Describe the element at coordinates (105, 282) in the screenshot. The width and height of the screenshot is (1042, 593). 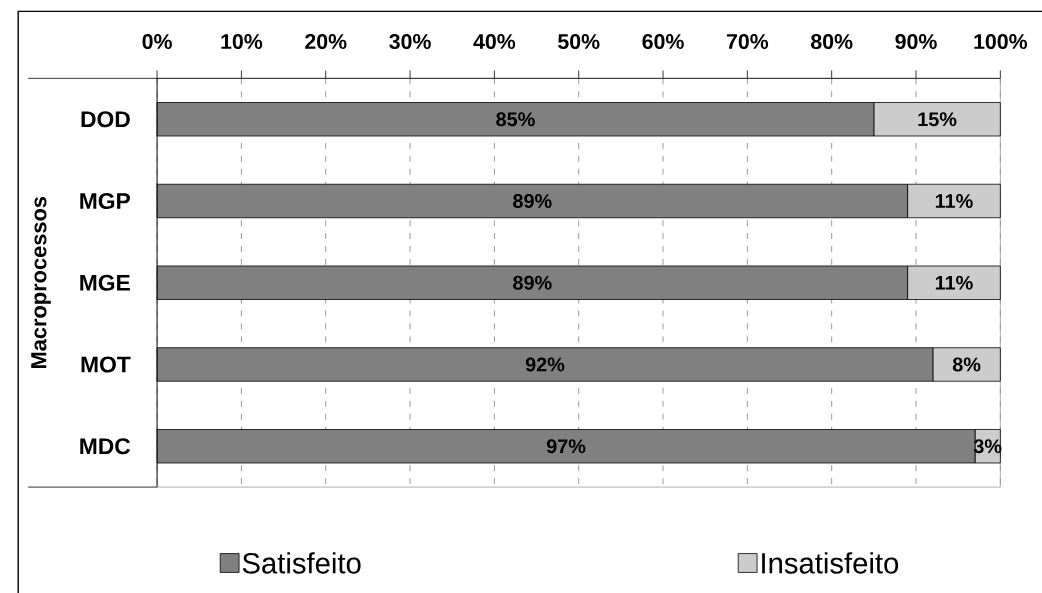
I see `y-tick-label: MGE` at that location.